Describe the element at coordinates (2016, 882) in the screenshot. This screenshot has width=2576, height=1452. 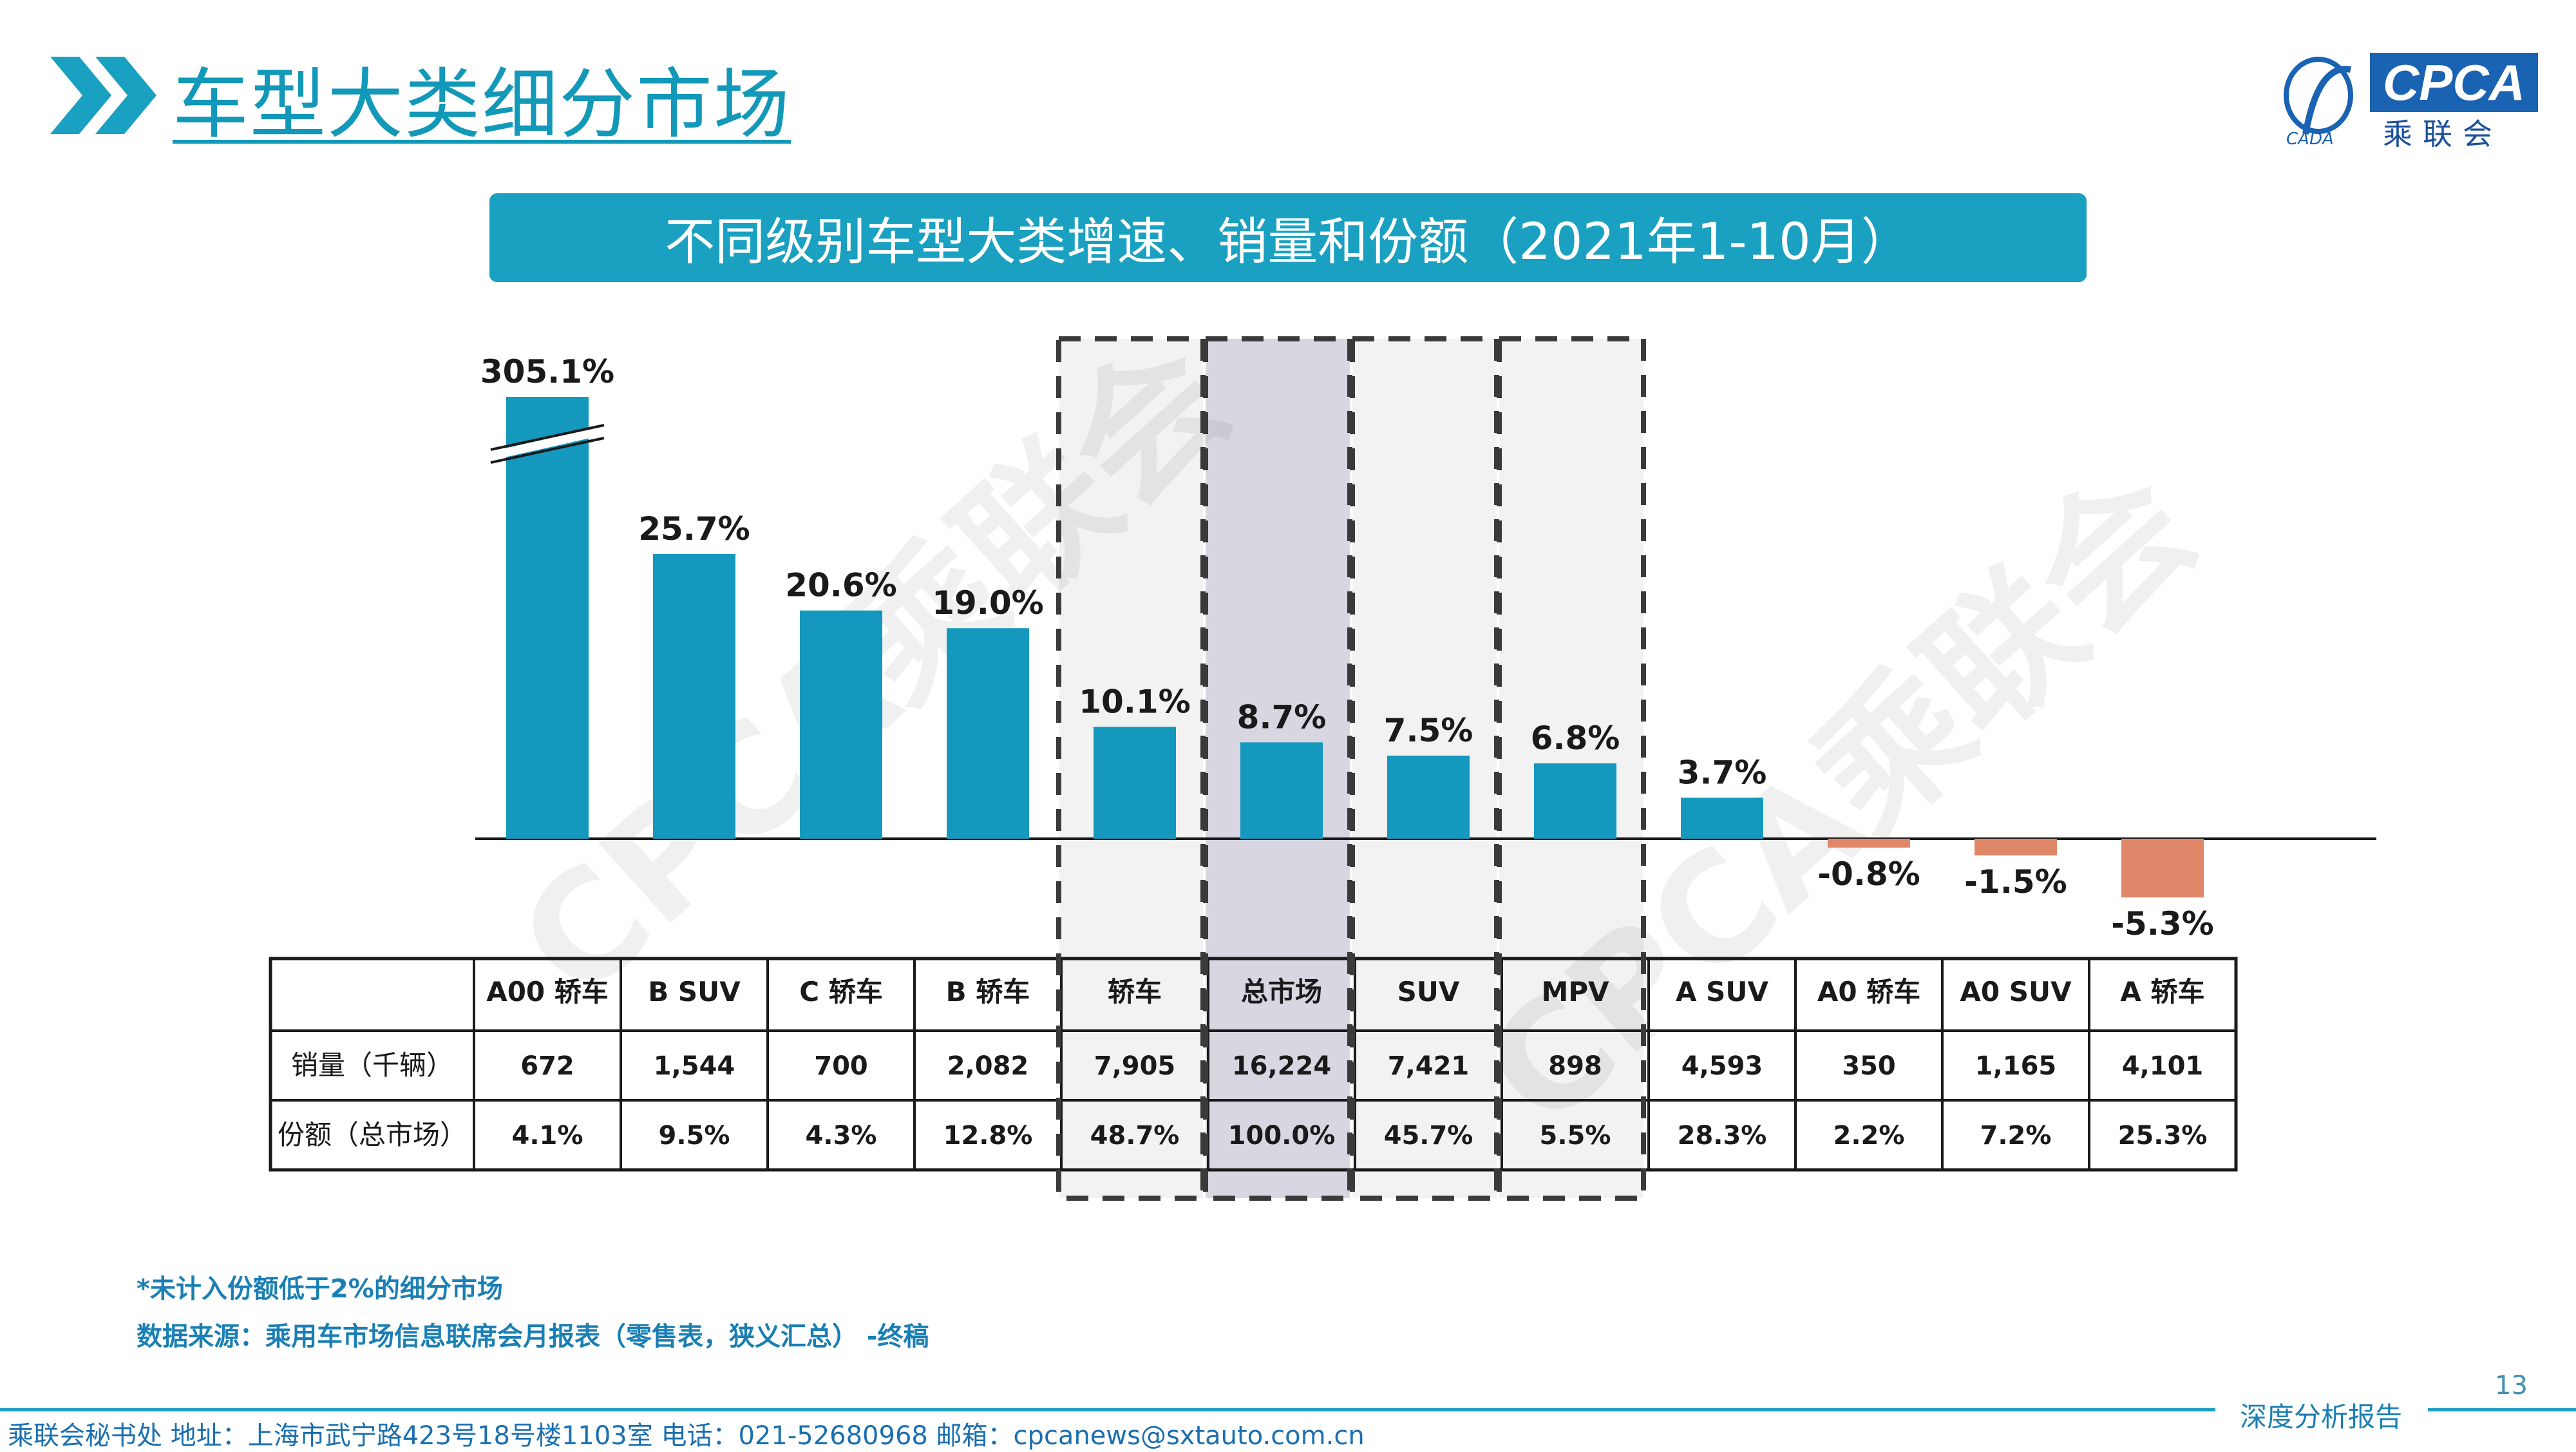
I see `data-label-10: -1.5%` at that location.